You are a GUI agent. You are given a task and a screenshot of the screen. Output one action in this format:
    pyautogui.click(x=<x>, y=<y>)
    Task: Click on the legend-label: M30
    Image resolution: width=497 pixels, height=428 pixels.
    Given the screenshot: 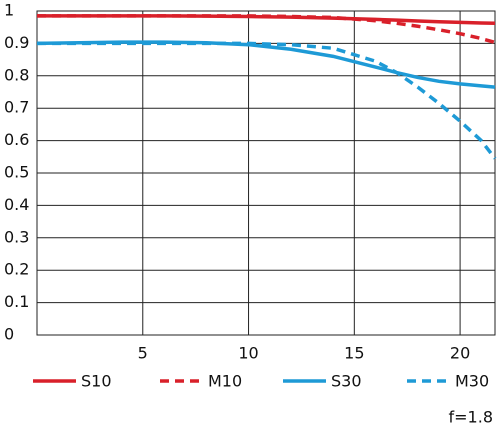 What is the action you would take?
    pyautogui.click(x=472, y=381)
    